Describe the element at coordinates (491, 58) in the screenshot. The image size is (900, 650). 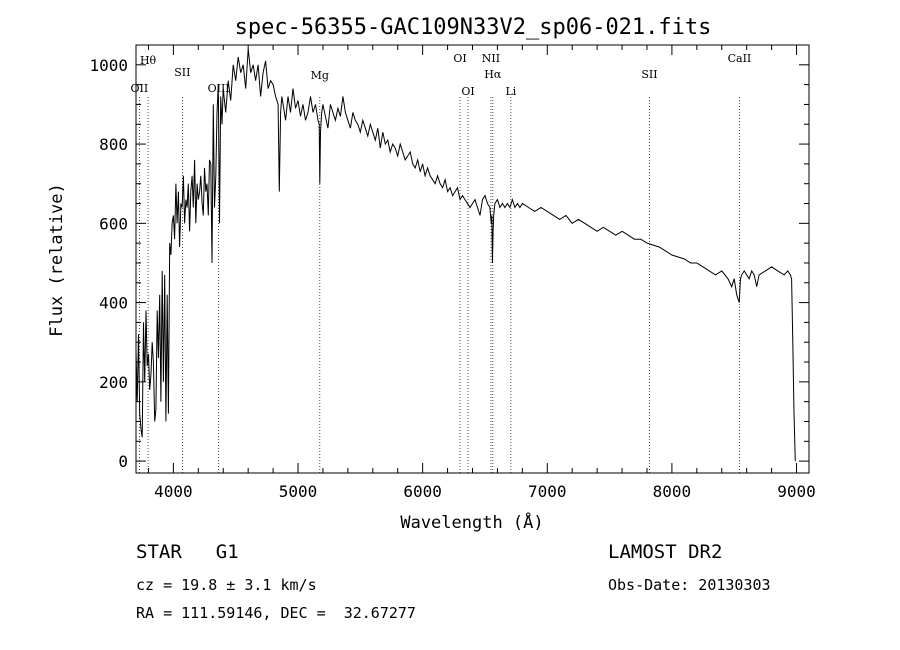
I see `line-marker-label: NII` at that location.